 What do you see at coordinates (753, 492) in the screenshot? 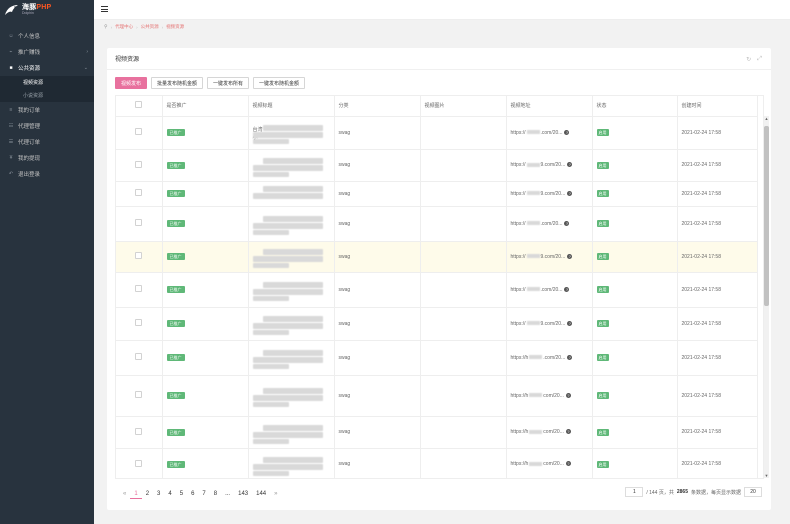
I see `per-page-input: 20` at bounding box center [753, 492].